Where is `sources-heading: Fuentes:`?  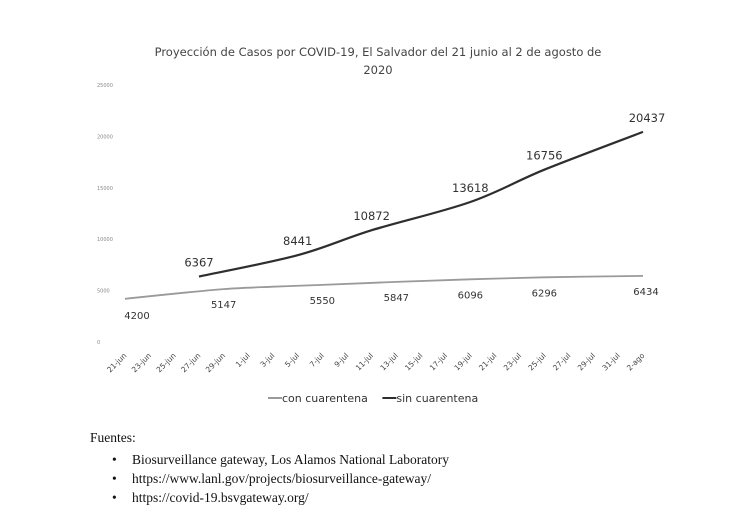 sources-heading: Fuentes: is located at coordinates (113, 437).